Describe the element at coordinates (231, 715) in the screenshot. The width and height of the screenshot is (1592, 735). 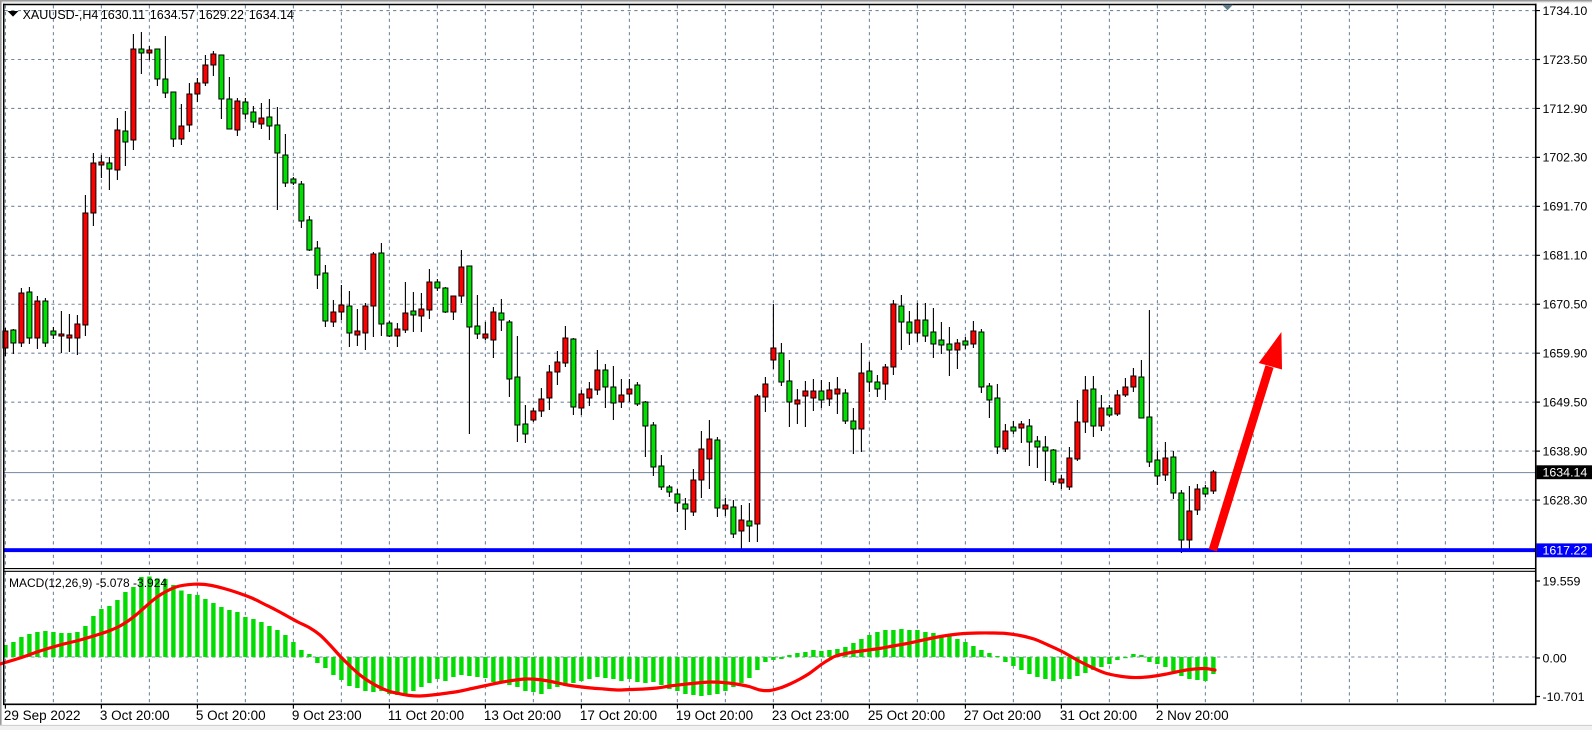
I see `svg-text: 5 Oct 20:00` at that location.